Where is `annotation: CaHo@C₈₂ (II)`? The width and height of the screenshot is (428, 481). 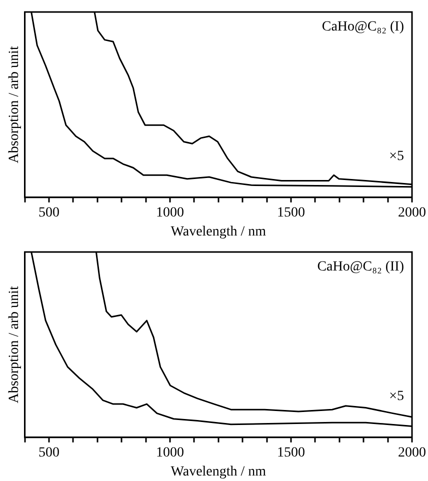 annotation: CaHo@C₈₂ (II) is located at coordinates (360, 267).